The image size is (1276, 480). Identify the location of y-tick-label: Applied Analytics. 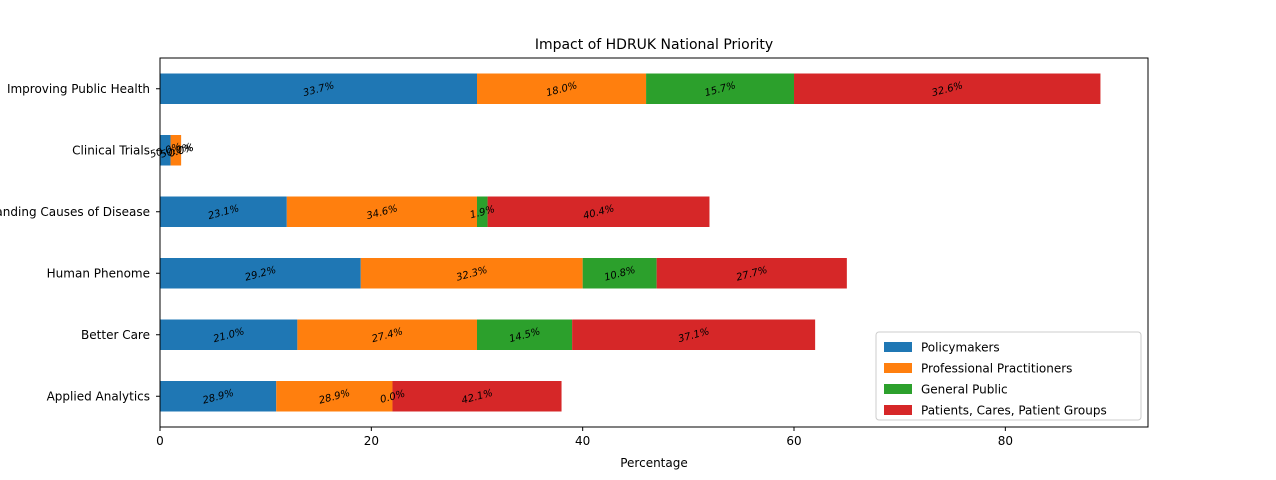
(98, 396).